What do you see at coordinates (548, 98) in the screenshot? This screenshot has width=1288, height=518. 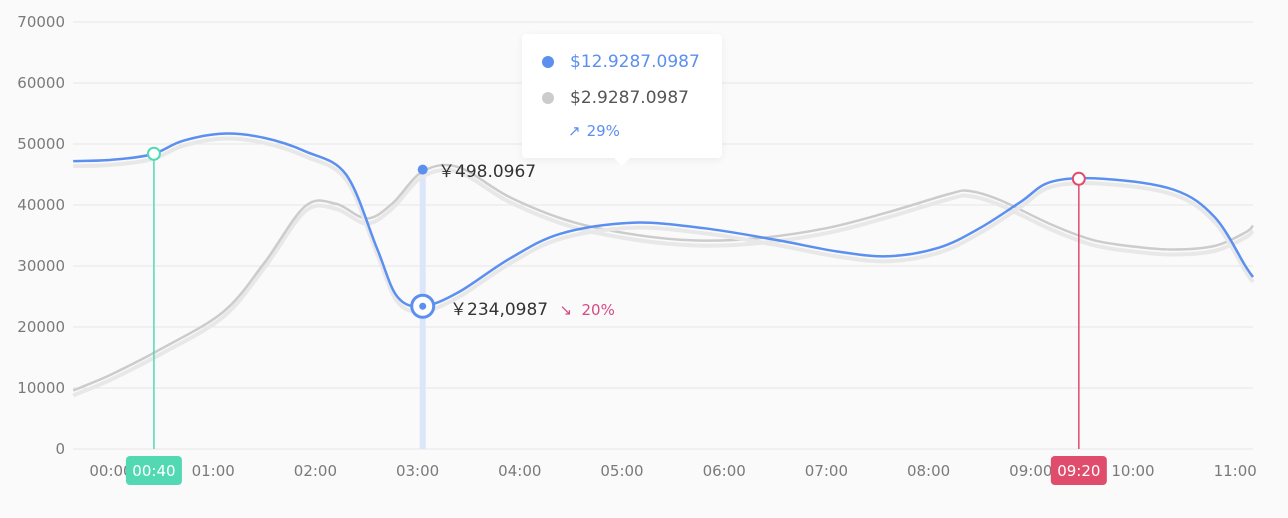 I see `gray-dot-icon` at bounding box center [548, 98].